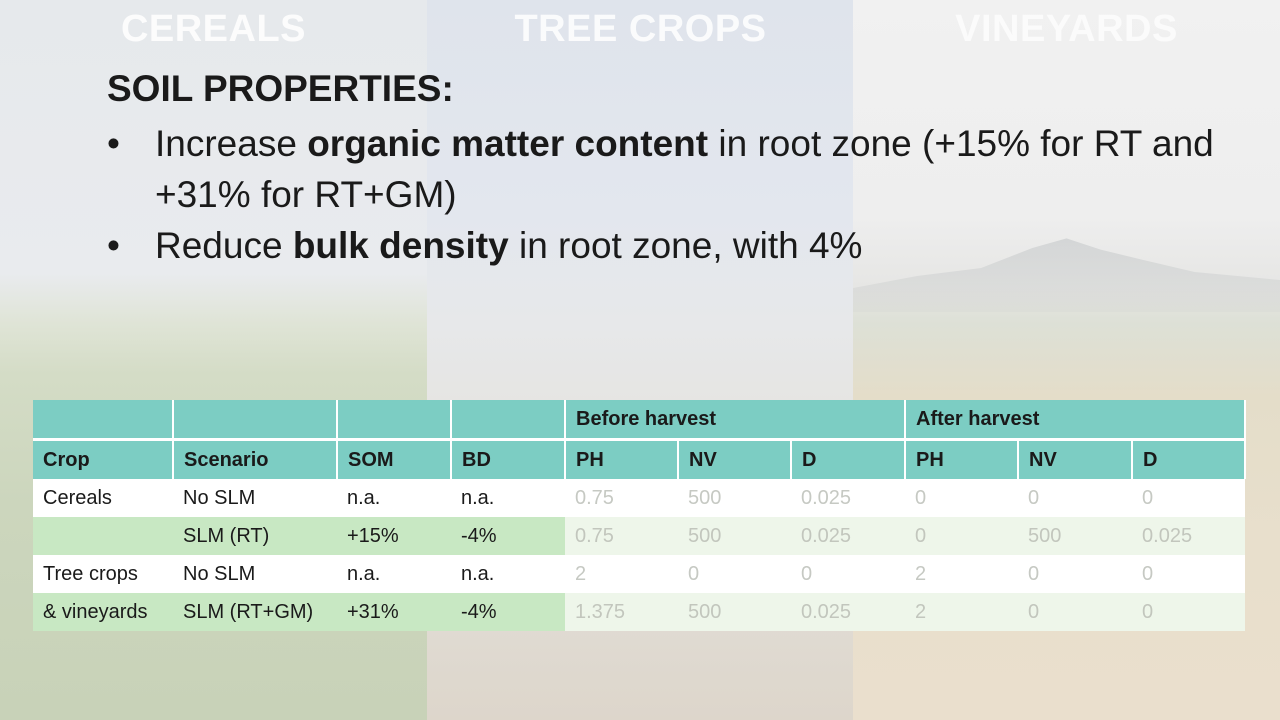  I want to click on table-row: Tree crops No SLM n.a. n.a. 2 0 0 2 0 0, so click(639, 574).